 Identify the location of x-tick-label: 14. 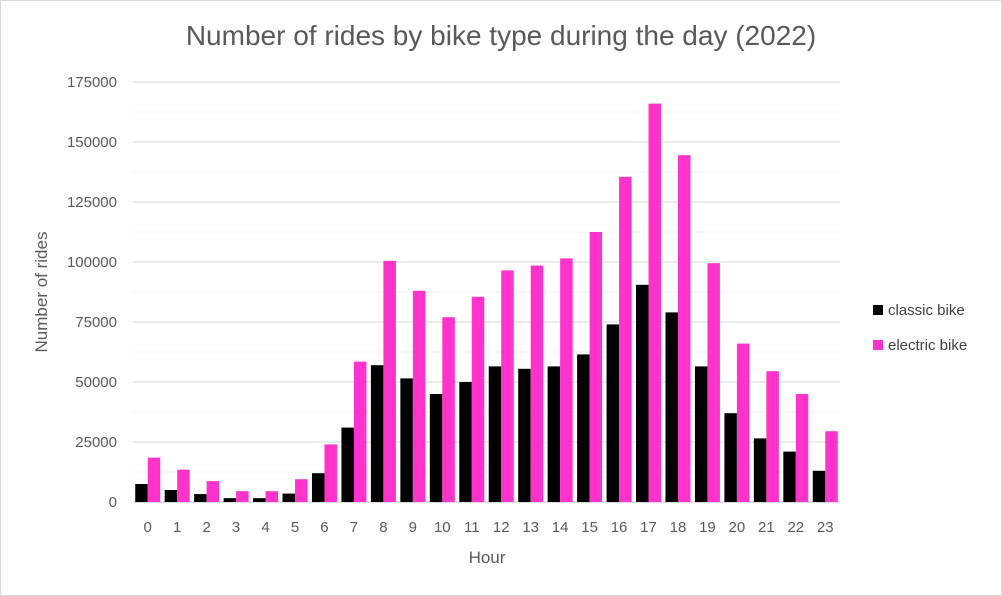
(560, 527).